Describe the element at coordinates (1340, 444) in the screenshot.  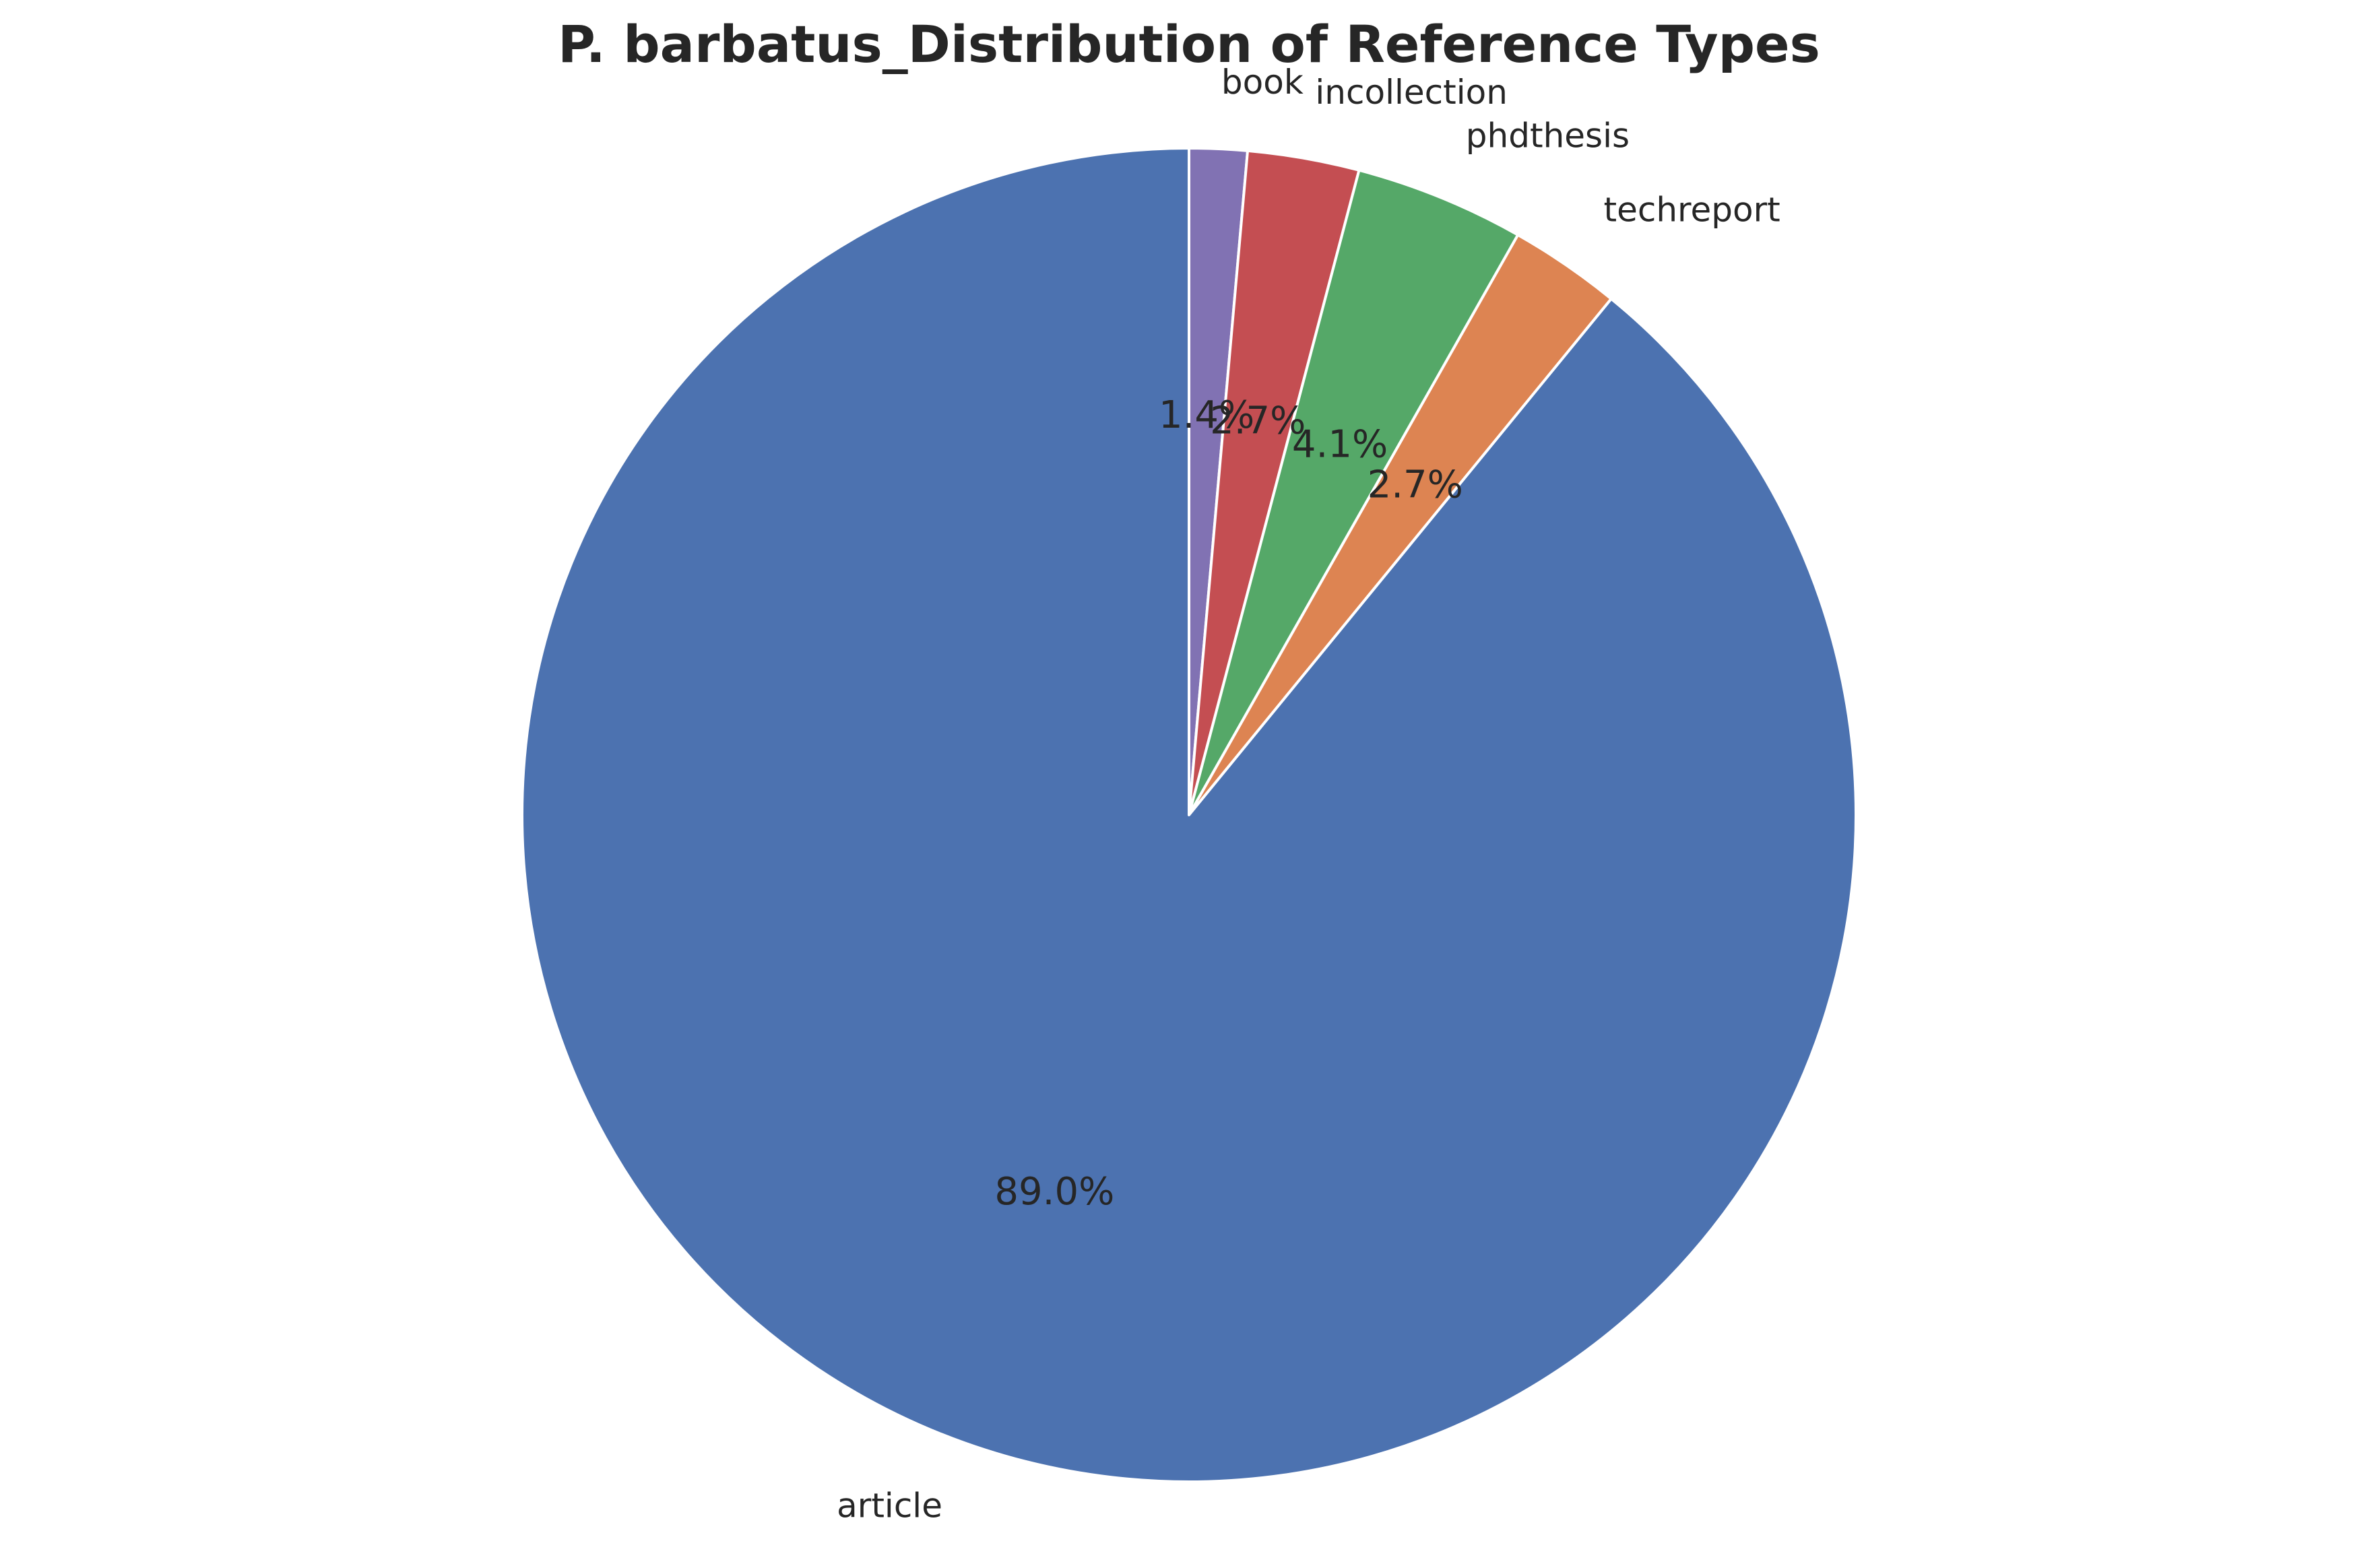
I see `slice-pct-label-phdthesis: 4.1%` at that location.